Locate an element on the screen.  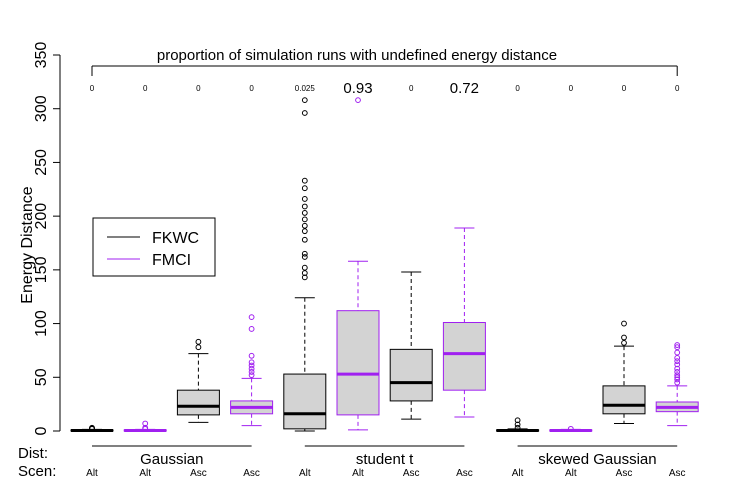
group-labels: Gaussian student t skewed Gaussian is located at coordinates (385, 456).